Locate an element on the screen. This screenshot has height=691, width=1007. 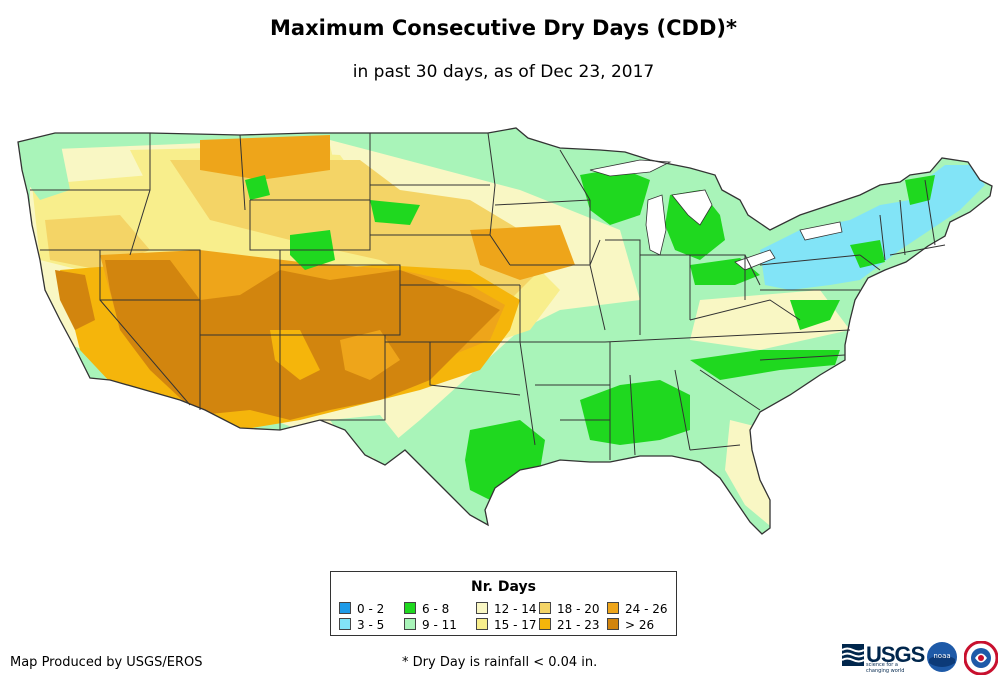
legend-item: 24 - 26 is located at coordinates (637, 609).